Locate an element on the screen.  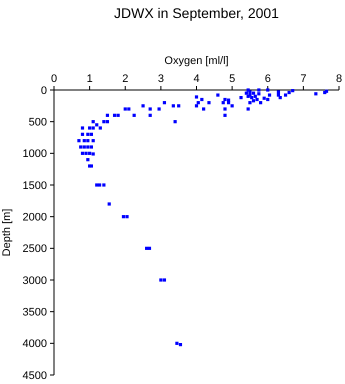
y-tick-label: 3500 is located at coordinates (34, 312).